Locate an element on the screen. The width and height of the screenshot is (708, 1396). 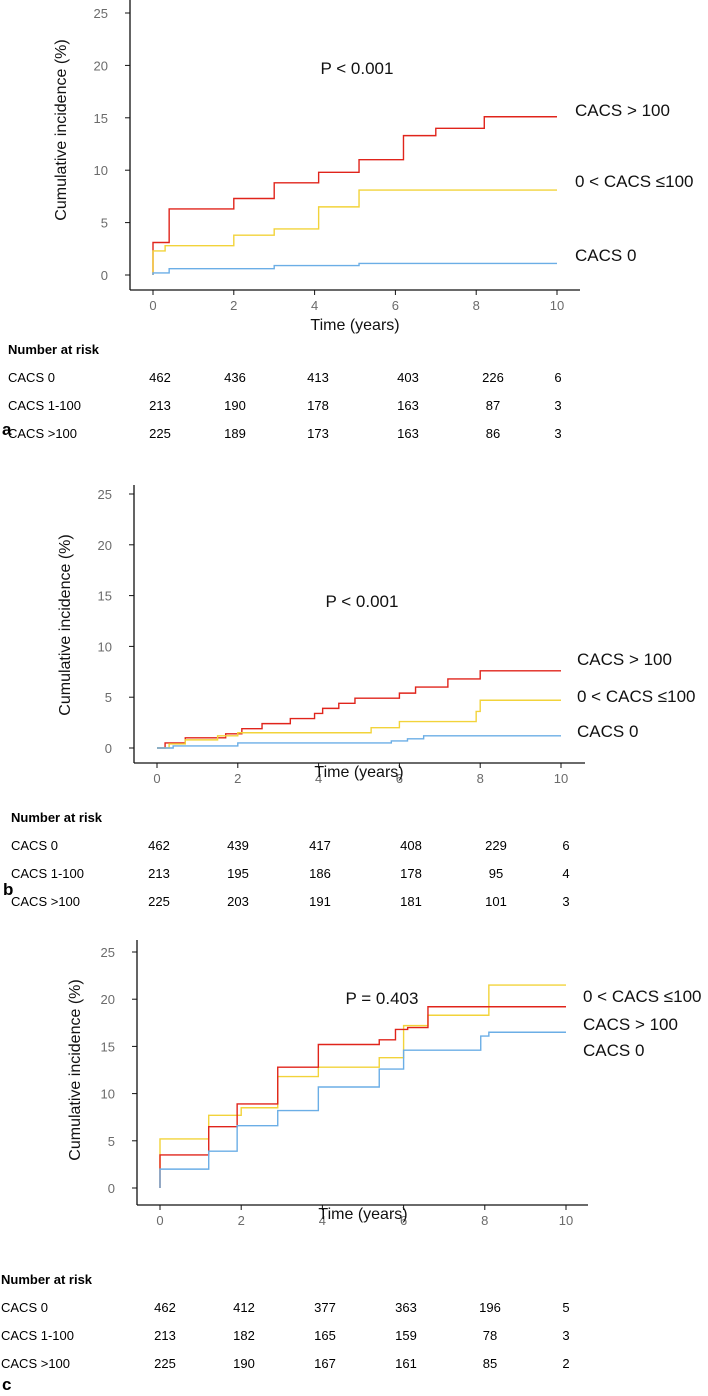
risk-count: 413 is located at coordinates (318, 377).